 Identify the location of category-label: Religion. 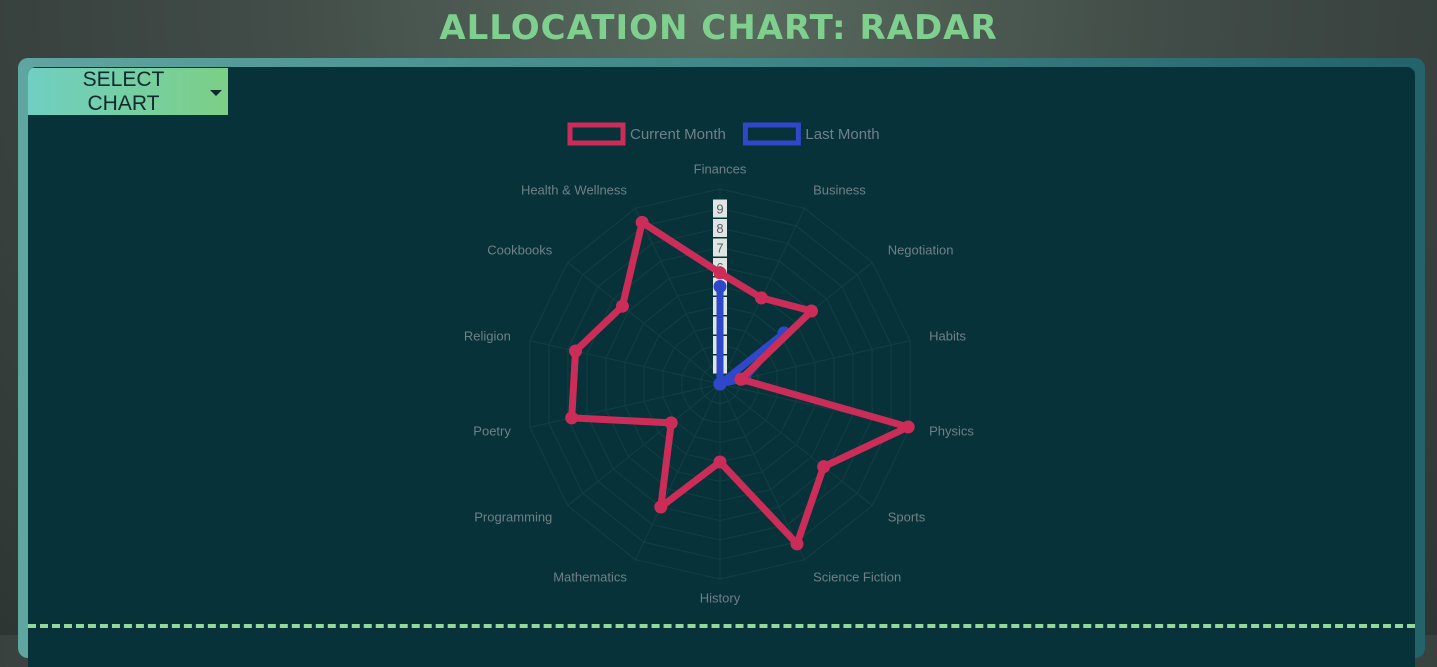
(487, 335).